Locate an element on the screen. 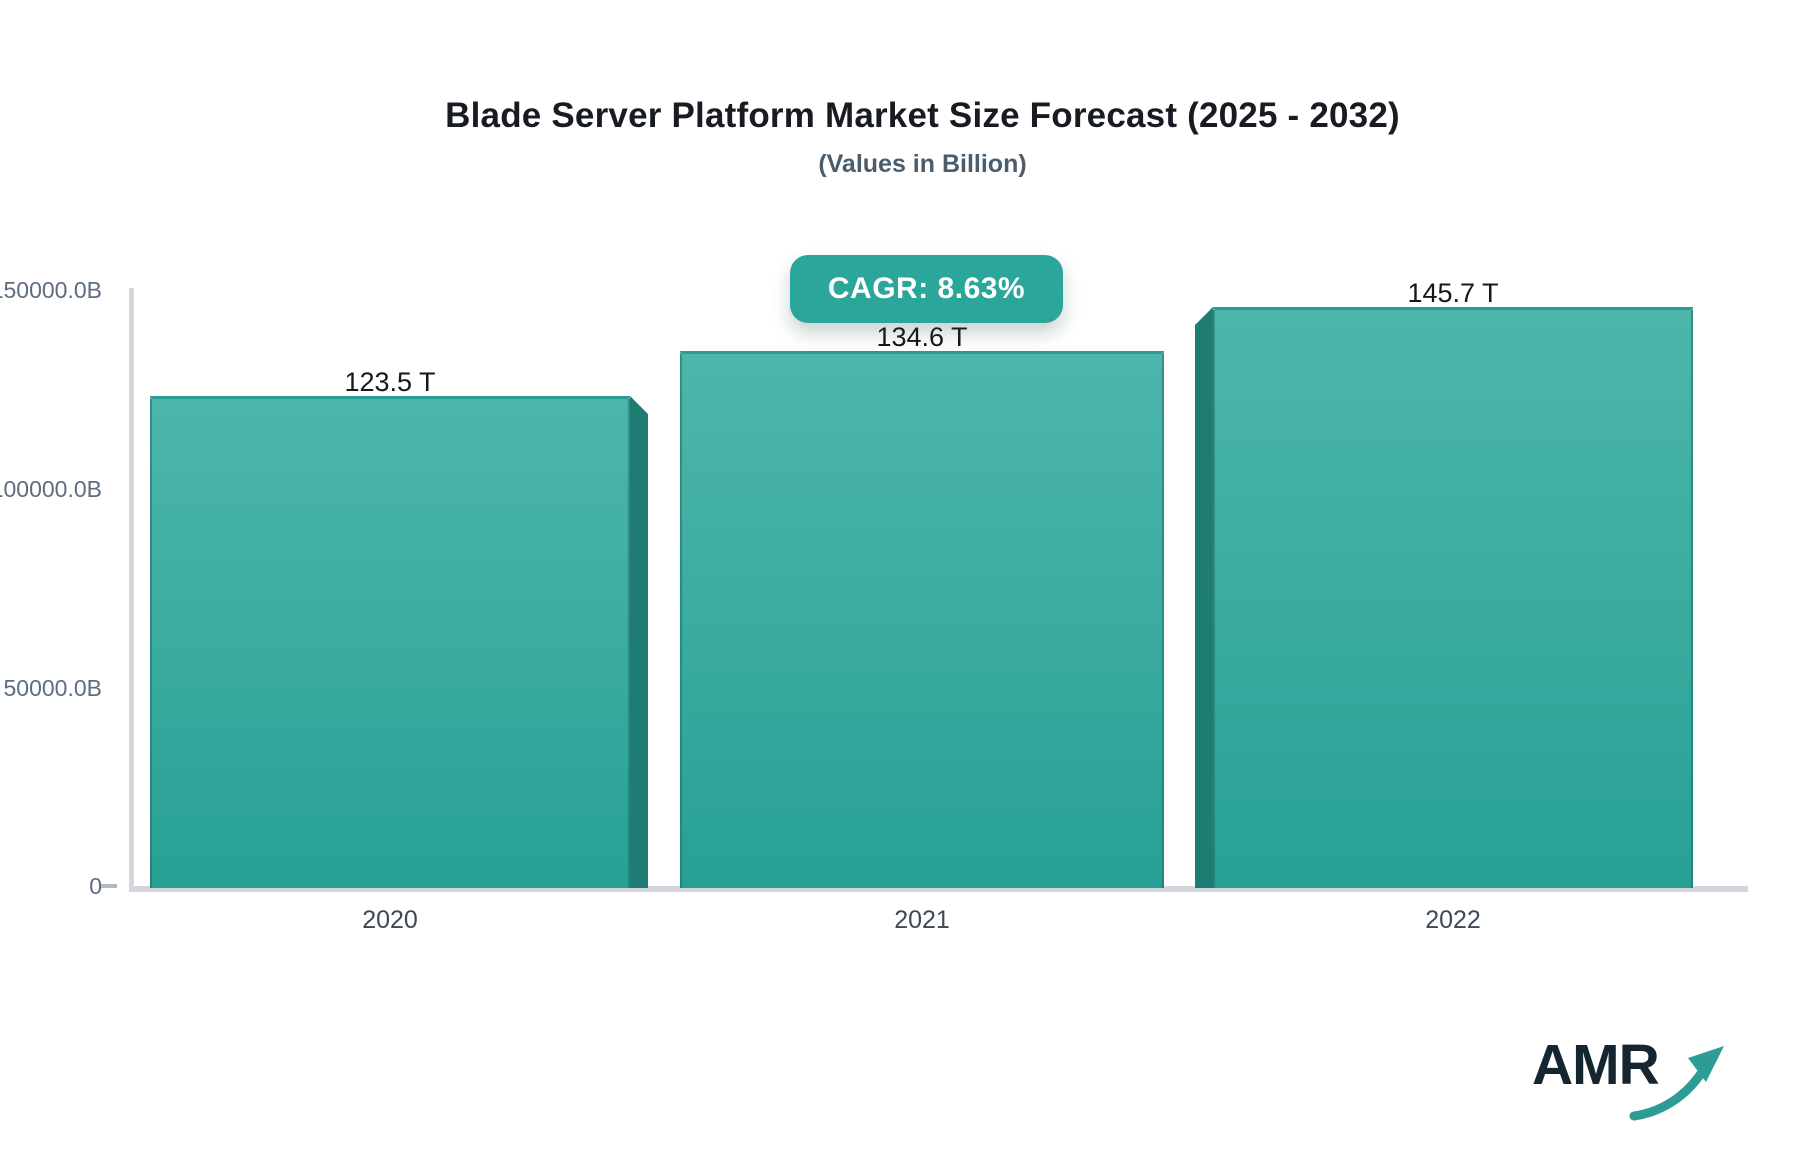 The image size is (1800, 1156). x-axis-line is located at coordinates (938, 889).